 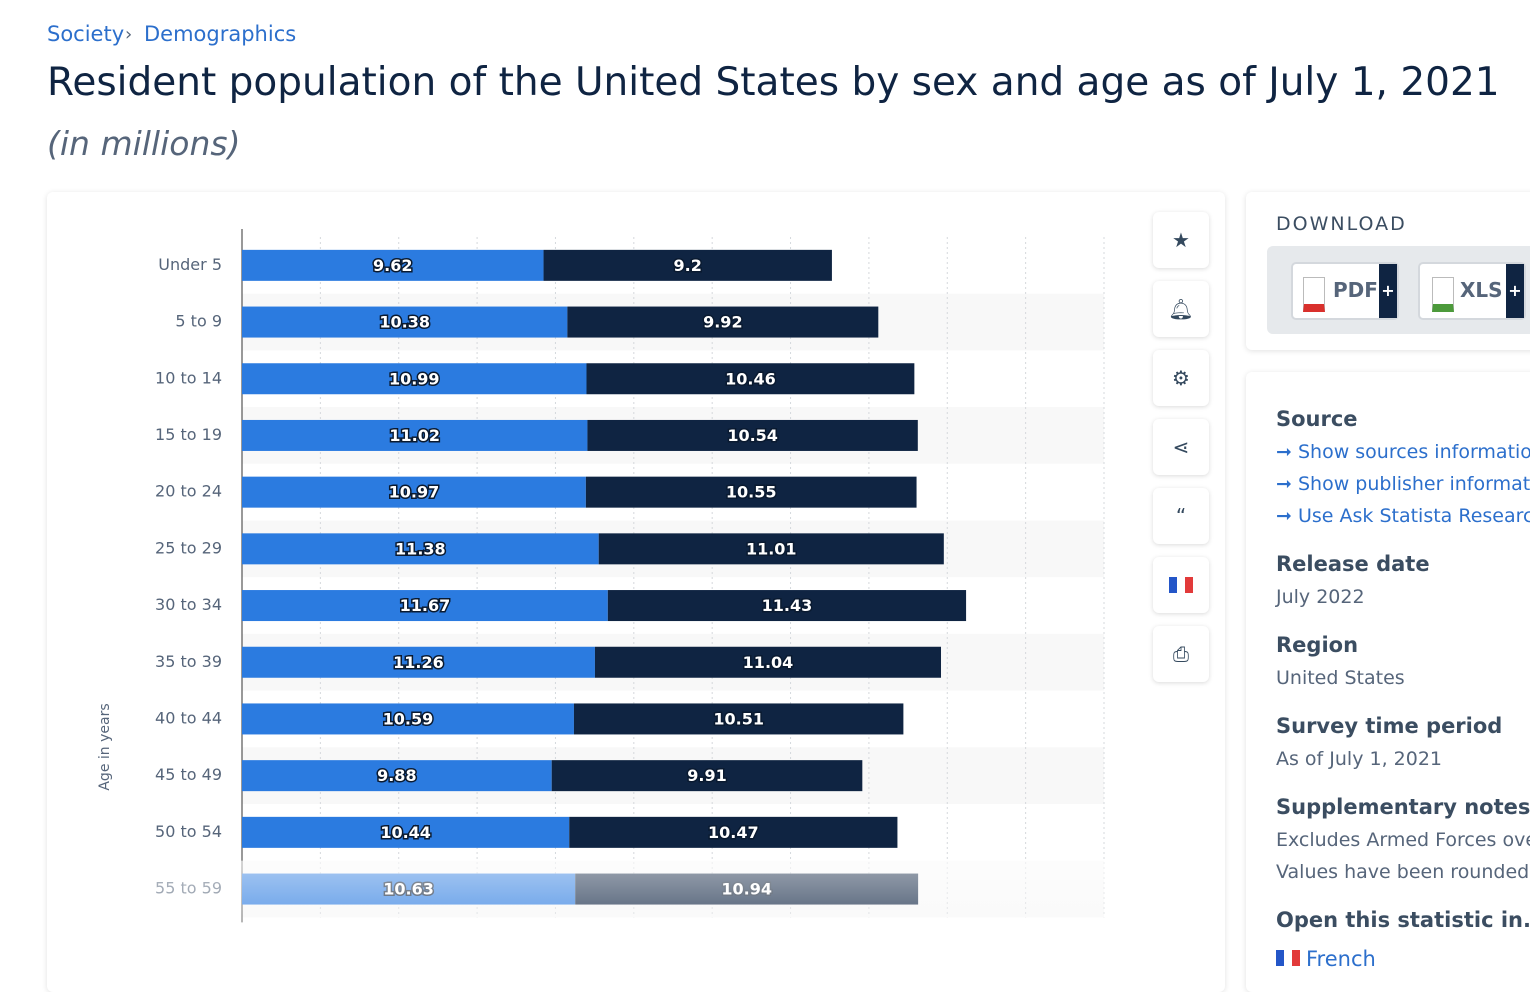 I want to click on y-tick-label: 35 to 39, so click(x=188, y=661).